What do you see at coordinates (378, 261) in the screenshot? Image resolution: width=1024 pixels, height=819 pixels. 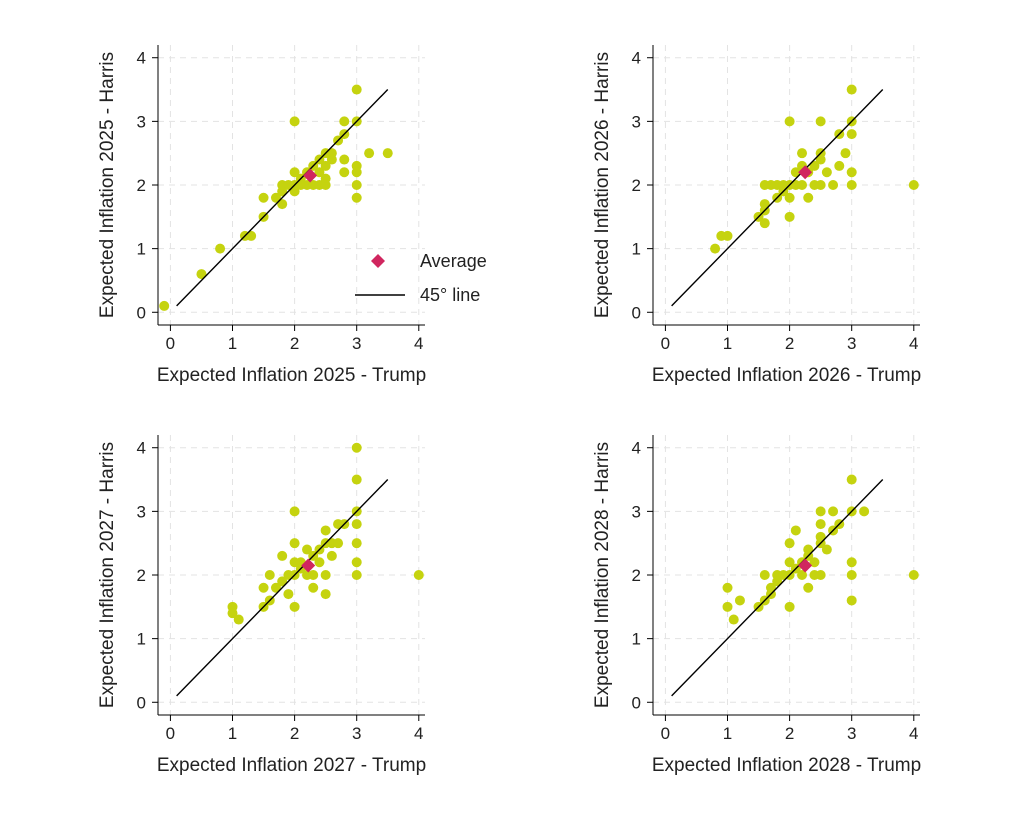 I see `legend-average-marker` at bounding box center [378, 261].